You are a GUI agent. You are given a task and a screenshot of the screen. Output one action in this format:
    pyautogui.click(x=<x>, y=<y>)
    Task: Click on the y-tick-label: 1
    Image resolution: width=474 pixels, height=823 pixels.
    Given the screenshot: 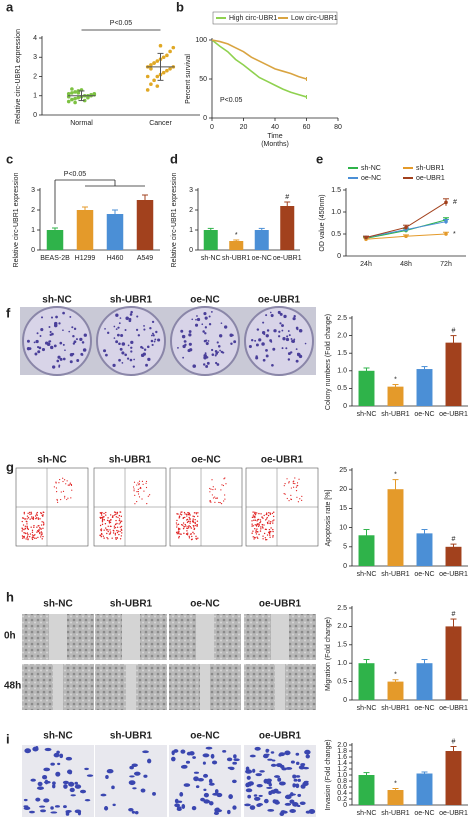 What is the action you would take?
    pyautogui.click(x=35, y=96)
    